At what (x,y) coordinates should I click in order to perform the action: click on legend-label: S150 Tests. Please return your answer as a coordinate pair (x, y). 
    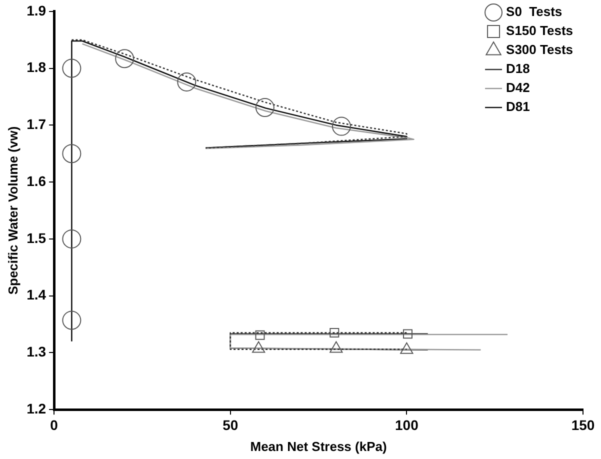
    Looking at the image, I should click on (539, 30).